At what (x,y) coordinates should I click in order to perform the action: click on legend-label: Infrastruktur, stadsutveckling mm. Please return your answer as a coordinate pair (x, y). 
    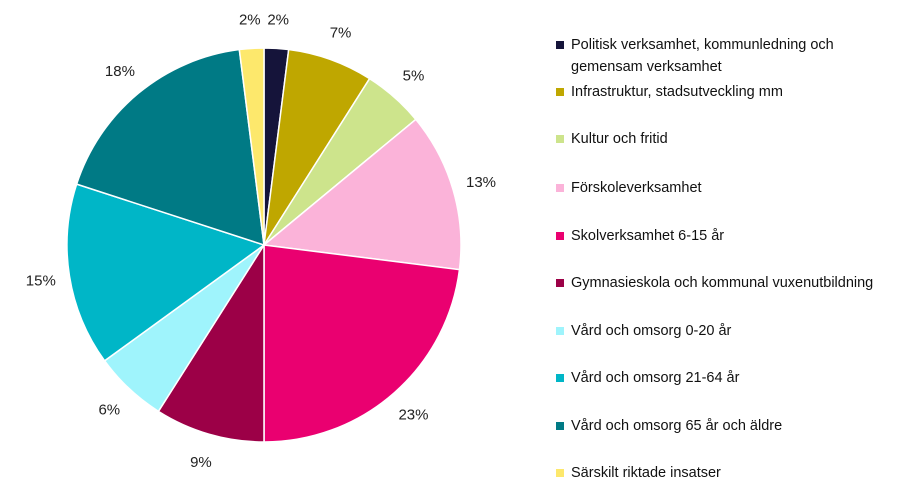
    Looking at the image, I should click on (677, 92).